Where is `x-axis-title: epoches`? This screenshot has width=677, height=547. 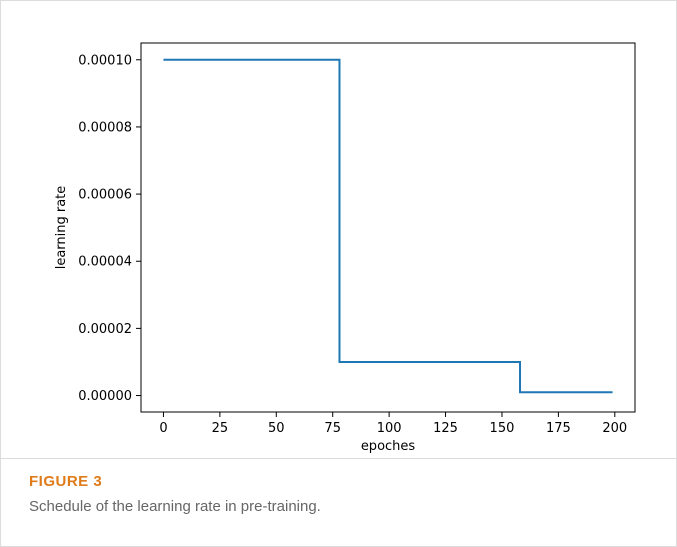 x-axis-title: epoches is located at coordinates (388, 446).